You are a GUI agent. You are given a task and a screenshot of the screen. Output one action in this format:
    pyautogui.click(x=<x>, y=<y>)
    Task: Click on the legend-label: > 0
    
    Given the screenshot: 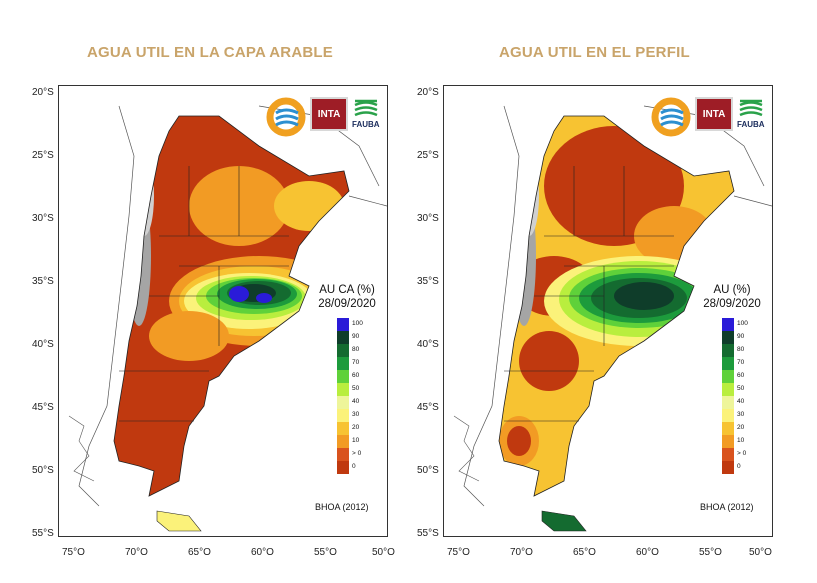 What is the action you would take?
    pyautogui.click(x=742, y=453)
    